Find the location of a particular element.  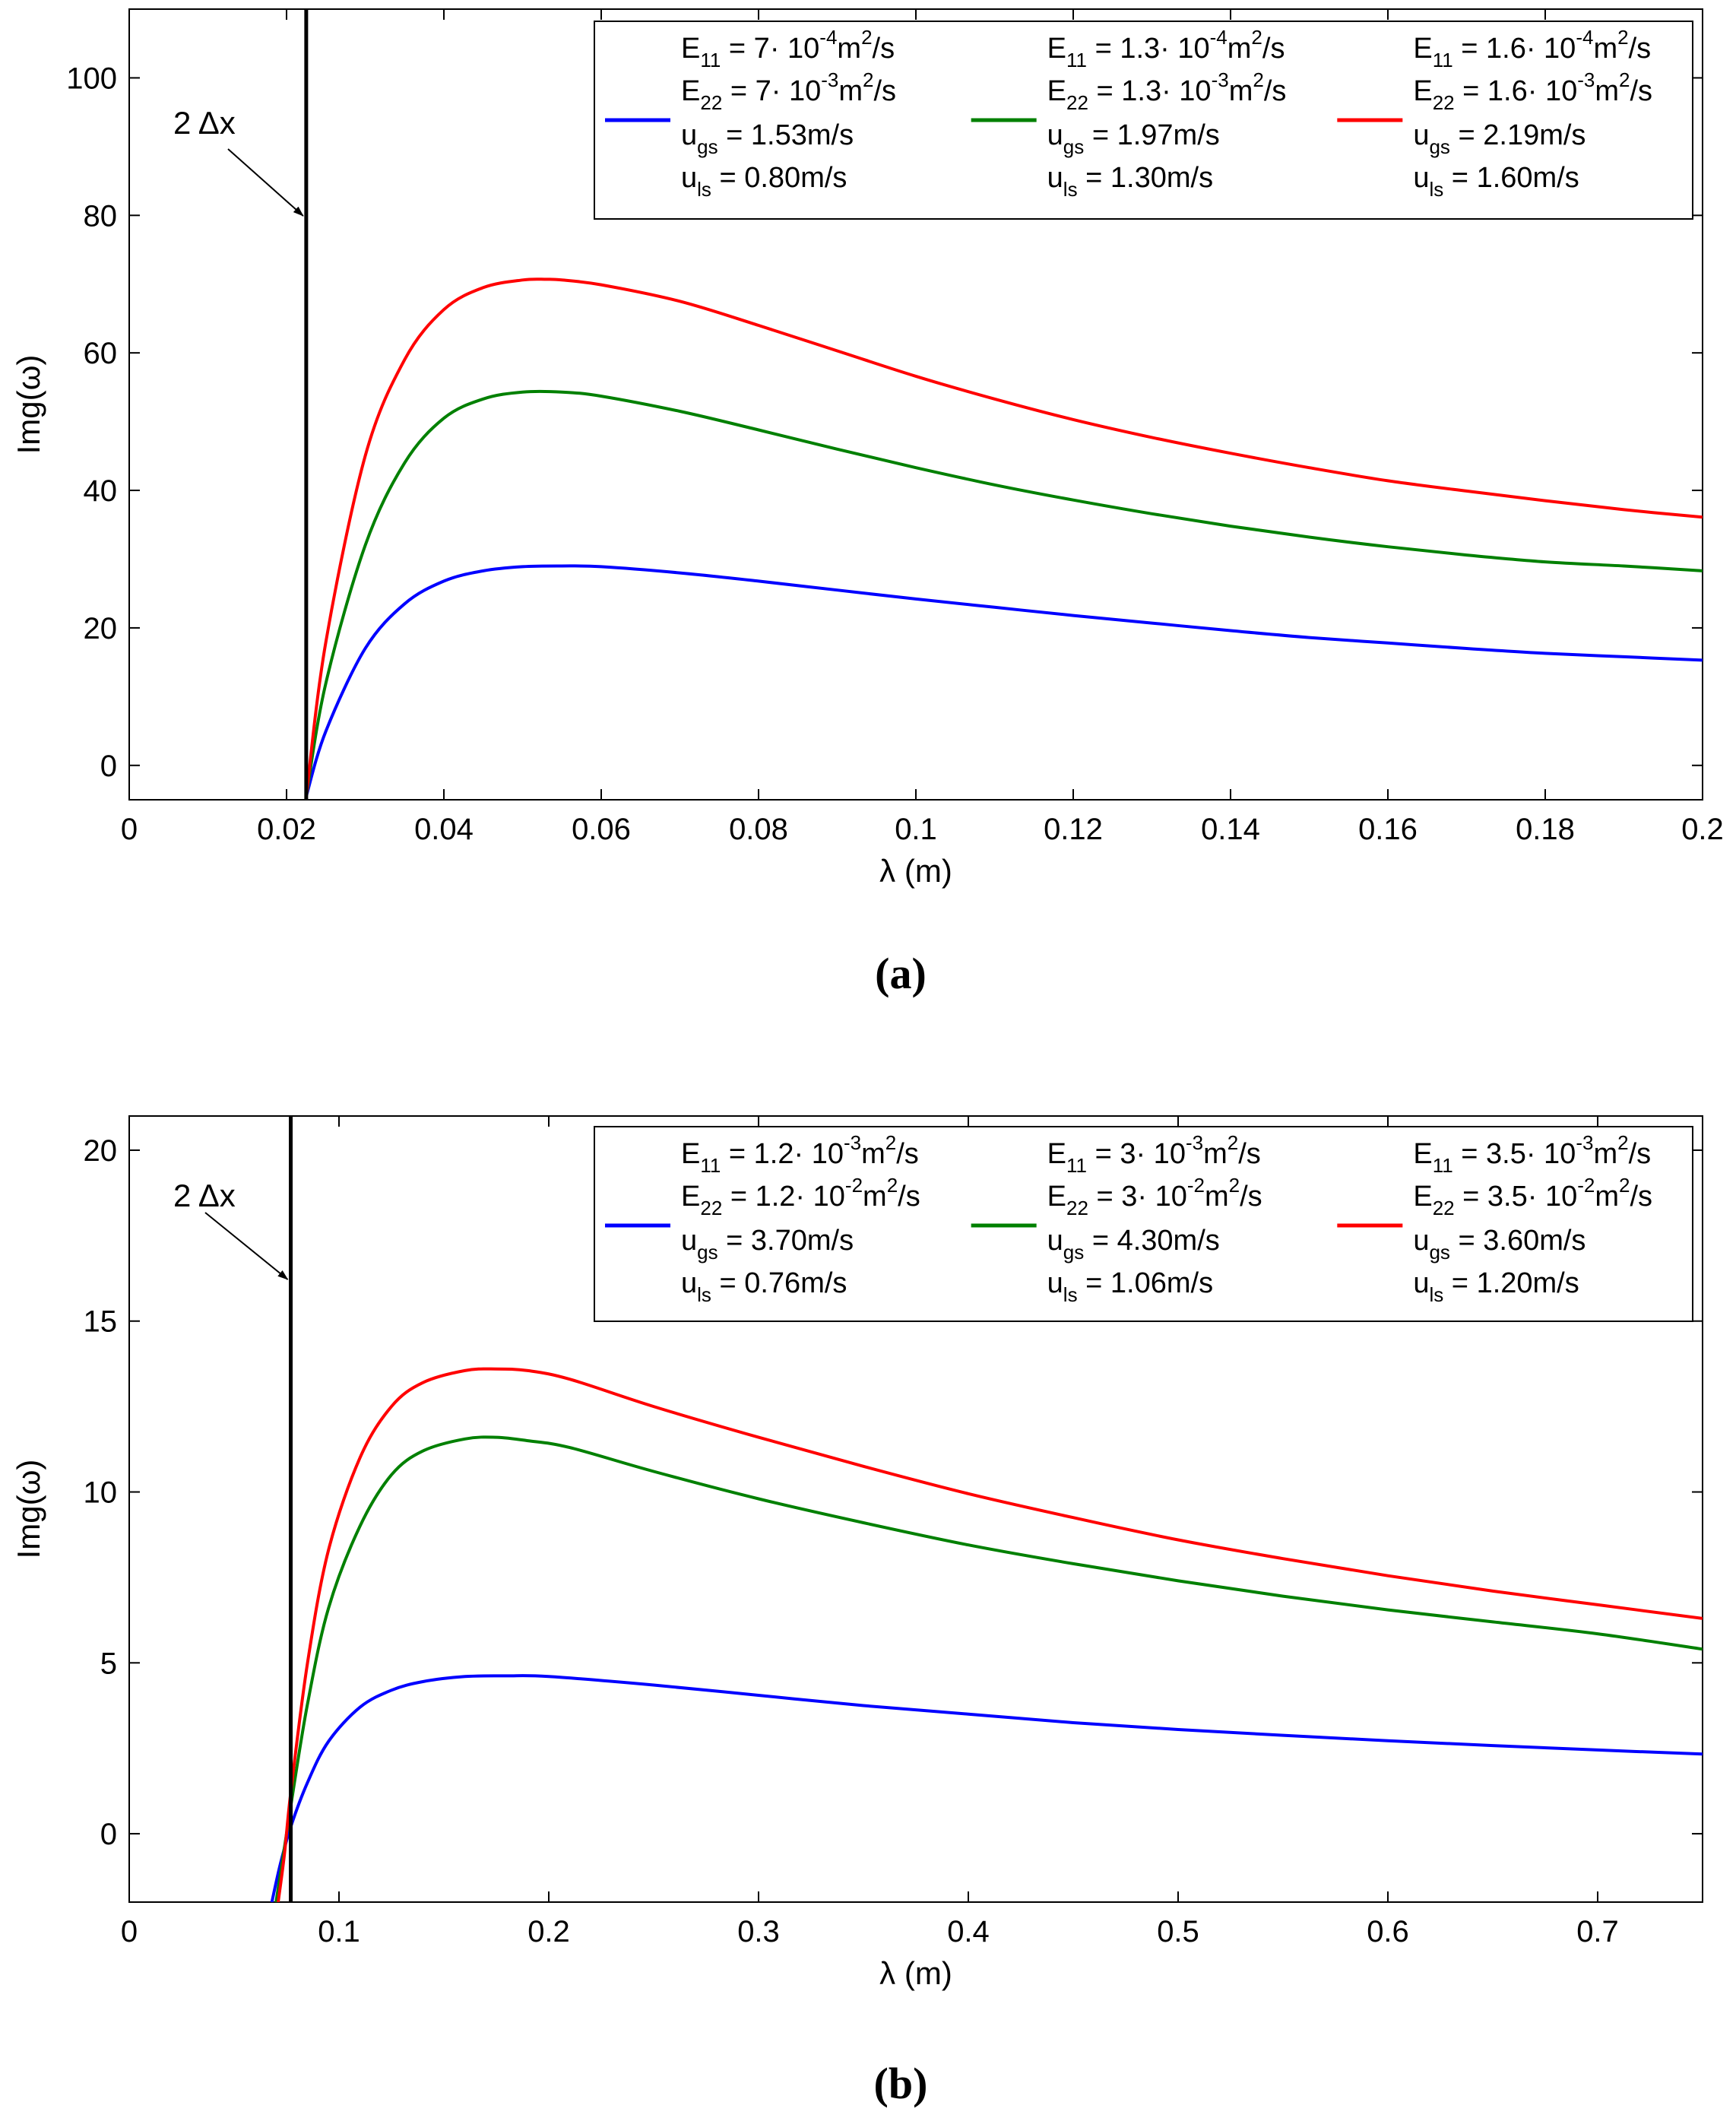

legend-e11: E11 = 7· 10-4m2/s is located at coordinates (788, 49).